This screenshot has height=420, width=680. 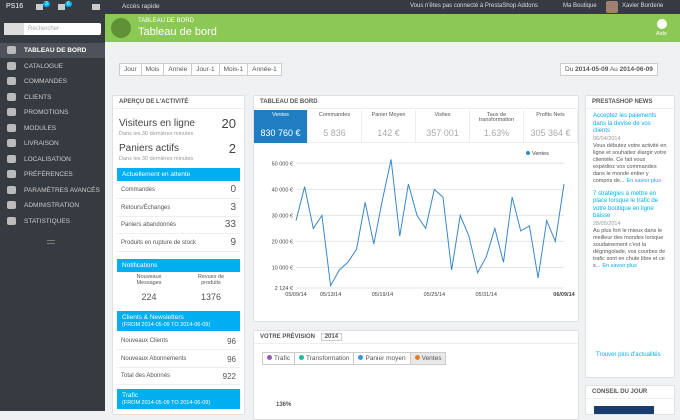 What do you see at coordinates (178, 265) in the screenshot?
I see `notifications-heading: Notifications` at bounding box center [178, 265].